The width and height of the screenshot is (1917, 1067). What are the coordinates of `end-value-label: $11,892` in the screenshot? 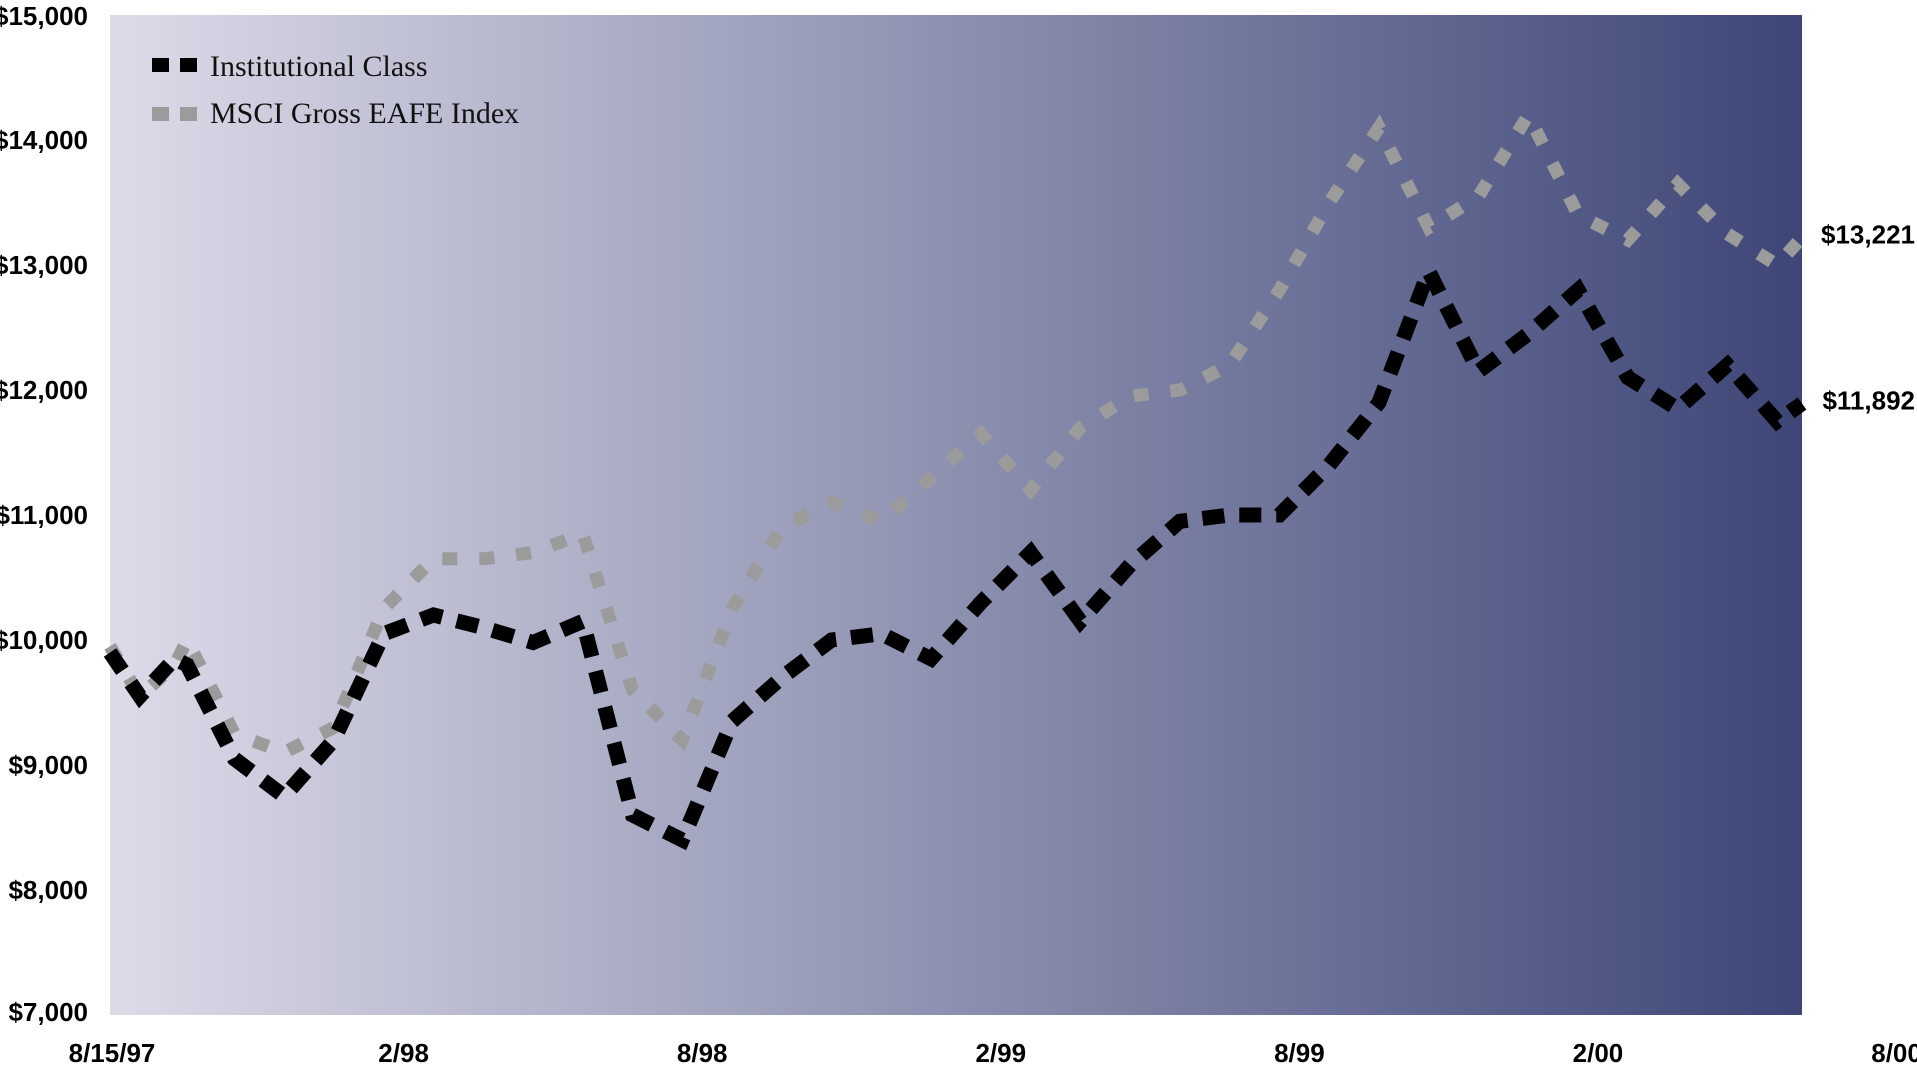 It's located at (1868, 401).